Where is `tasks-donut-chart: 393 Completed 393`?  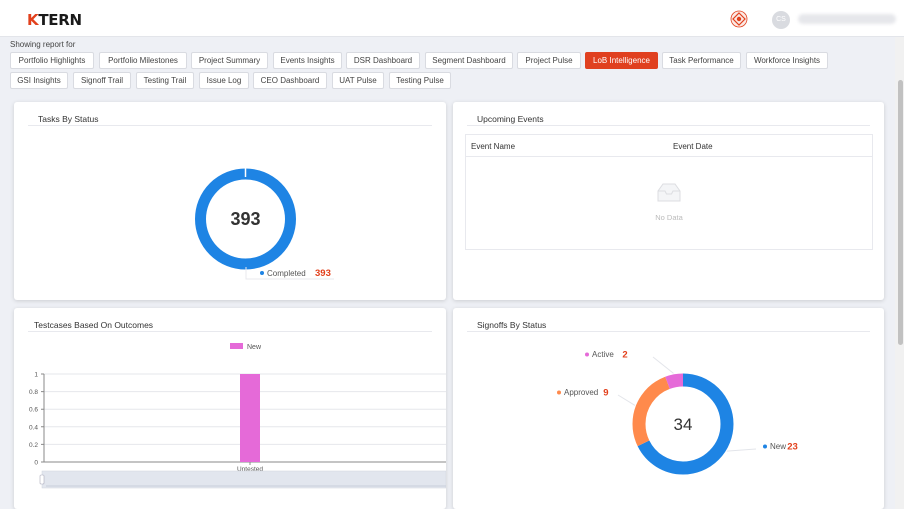 tasks-donut-chart: 393 Completed 393 is located at coordinates (264, 222).